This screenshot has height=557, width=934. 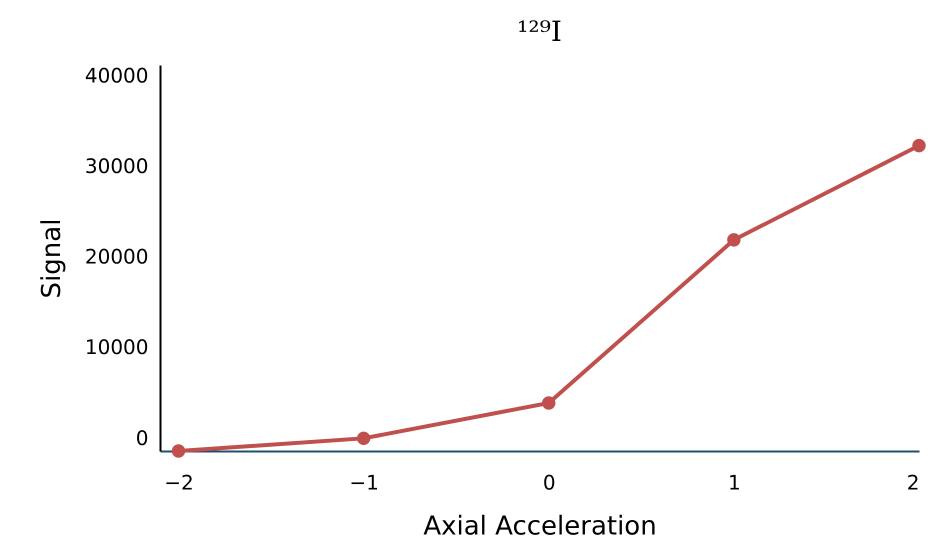 What do you see at coordinates (540, 527) in the screenshot?
I see `x-axis-title: Axial Acceleration` at bounding box center [540, 527].